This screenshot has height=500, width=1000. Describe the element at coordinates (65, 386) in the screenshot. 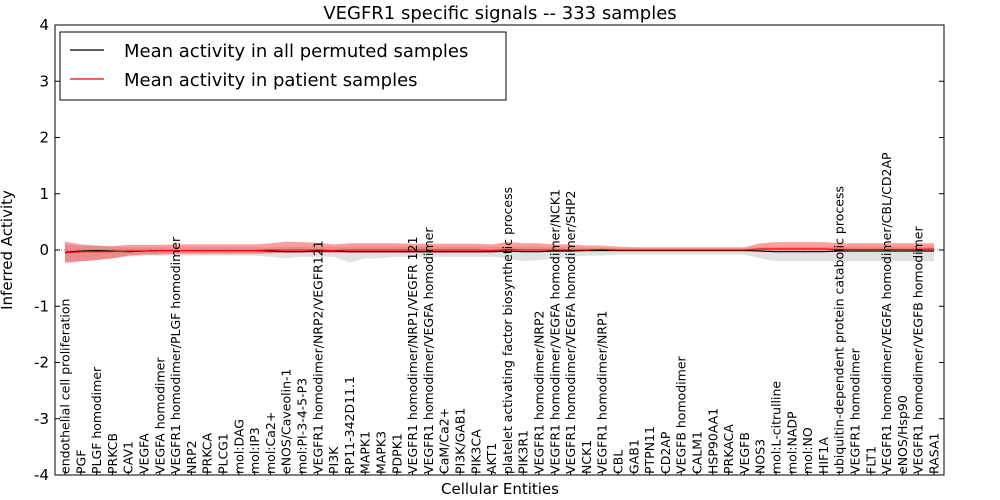

I see `x-tick-label: endothelial cell proliferation` at that location.